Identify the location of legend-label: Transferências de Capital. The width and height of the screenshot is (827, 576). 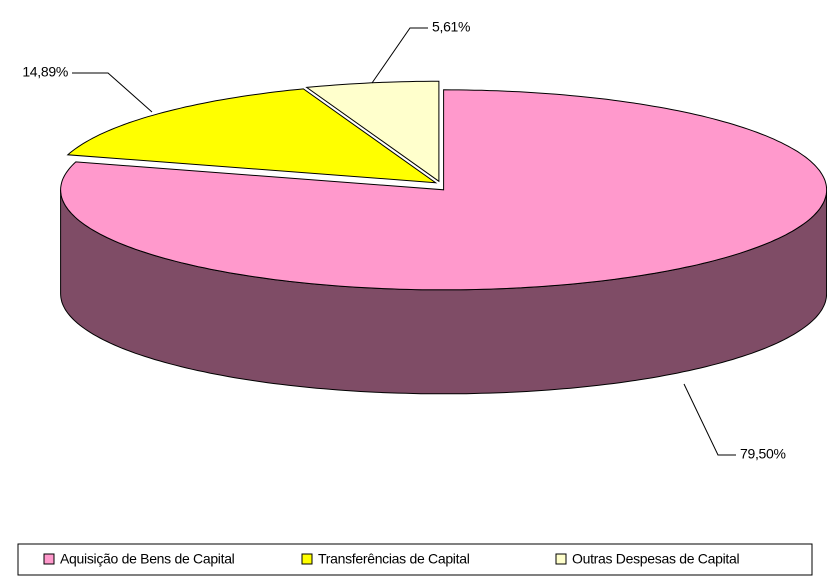
(394, 559).